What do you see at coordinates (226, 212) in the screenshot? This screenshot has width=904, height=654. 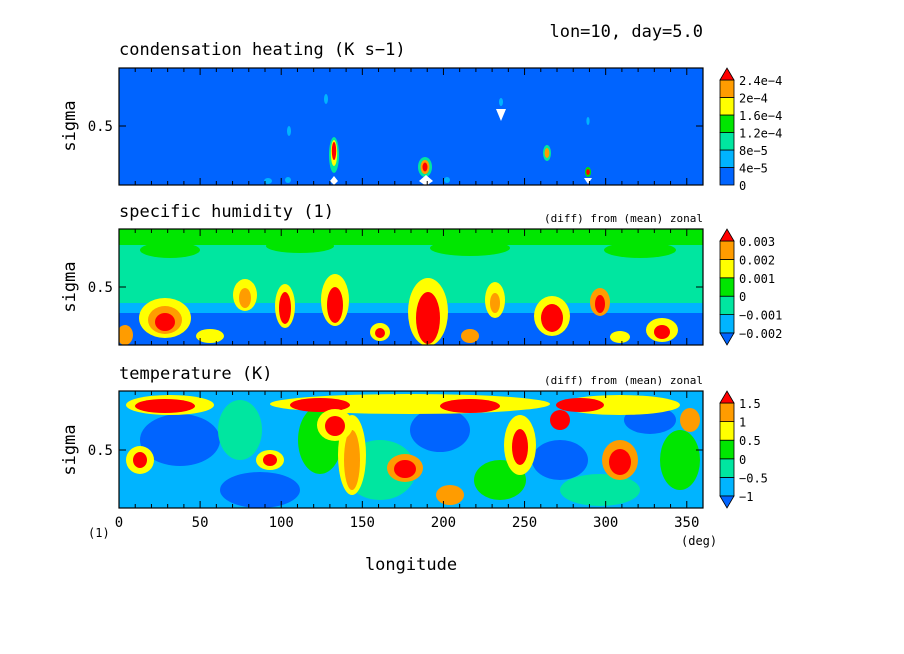 I see `panel-title: specific humidity (1)` at bounding box center [226, 212].